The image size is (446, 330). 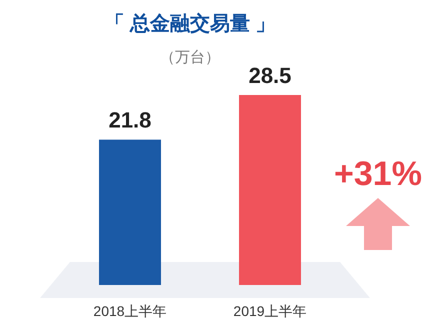 What do you see at coordinates (190, 23) in the screenshot?
I see `chart-title: 「 总金融交易量 」` at bounding box center [190, 23].